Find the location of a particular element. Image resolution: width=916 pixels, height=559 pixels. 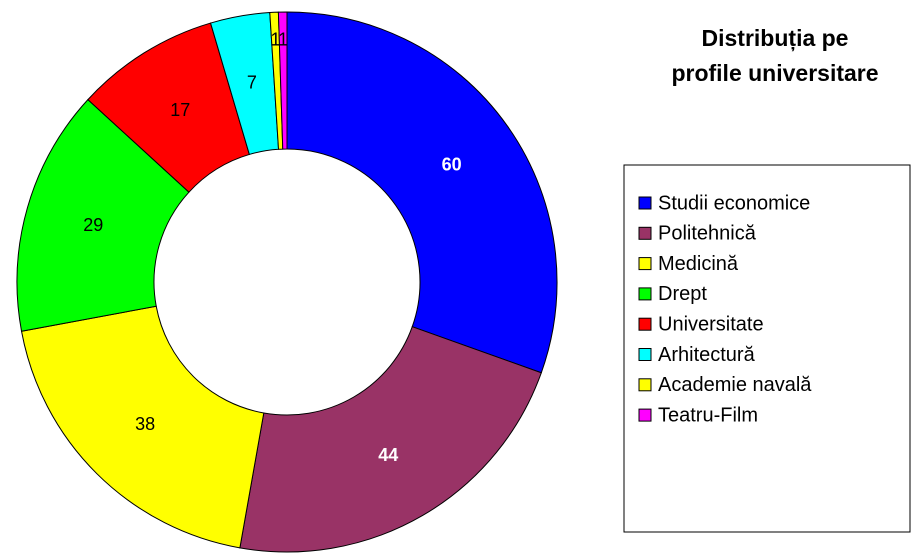

chart-title: Distribuția pe profile universitare is located at coordinates (774, 55).